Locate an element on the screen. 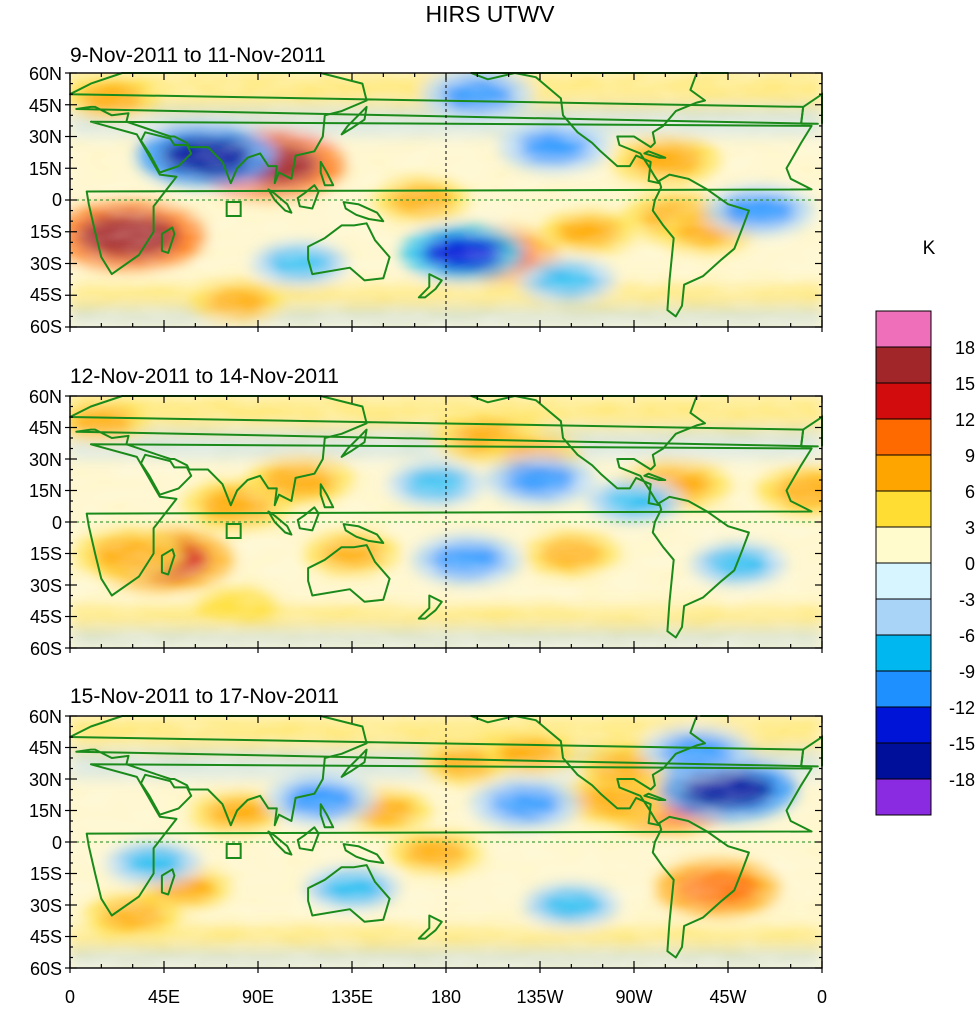 This screenshot has width=980, height=1014. x-tick-label: 90W is located at coordinates (633, 997).